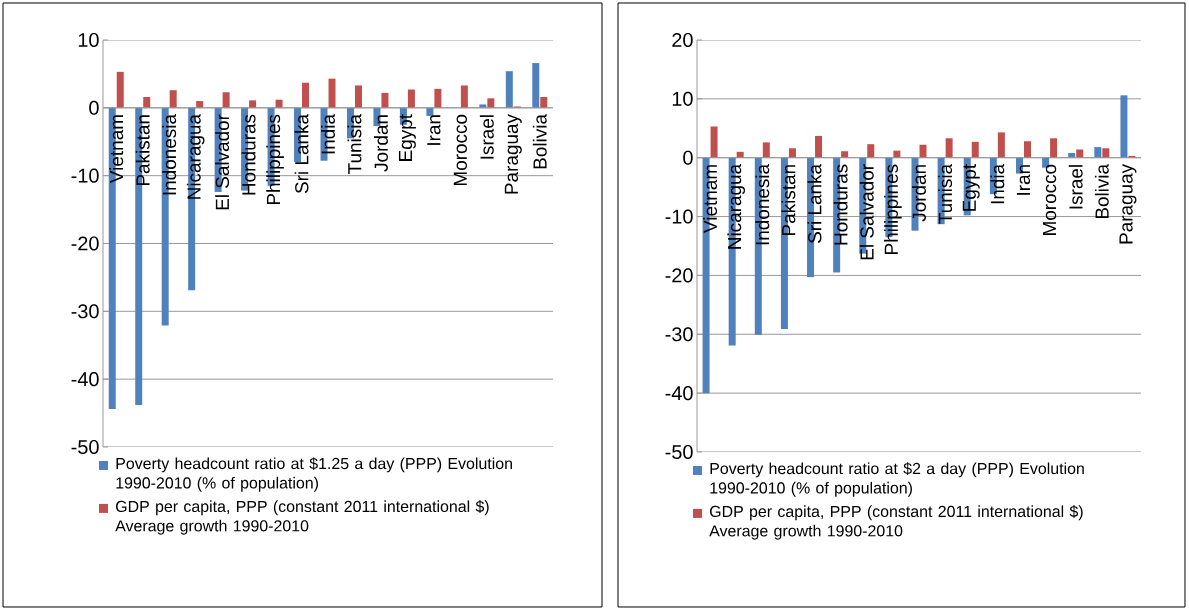 Image resolution: width=1189 pixels, height=610 pixels. Describe the element at coordinates (682, 40) in the screenshot. I see `y-tick-label: 20` at that location.